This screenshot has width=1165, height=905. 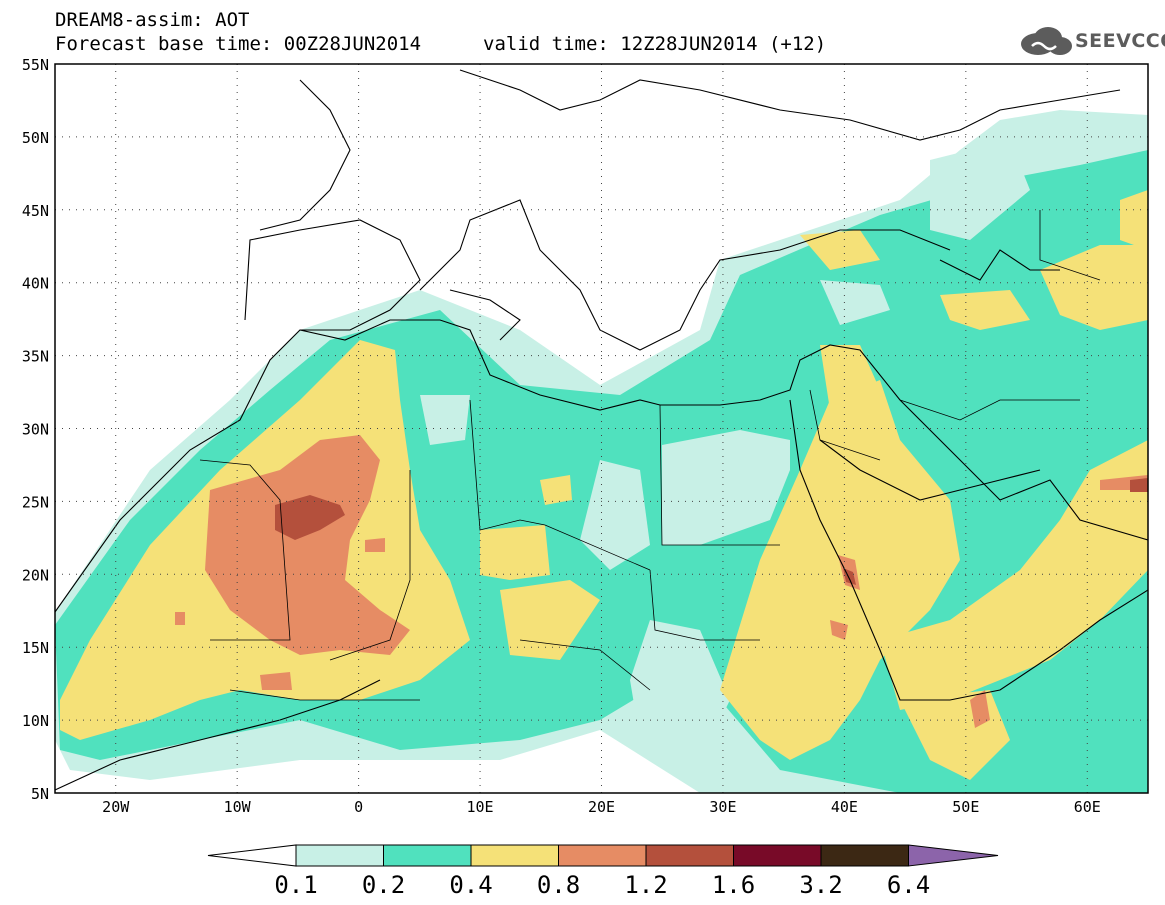 I want to click on lat-label: 20N, so click(x=35, y=575).